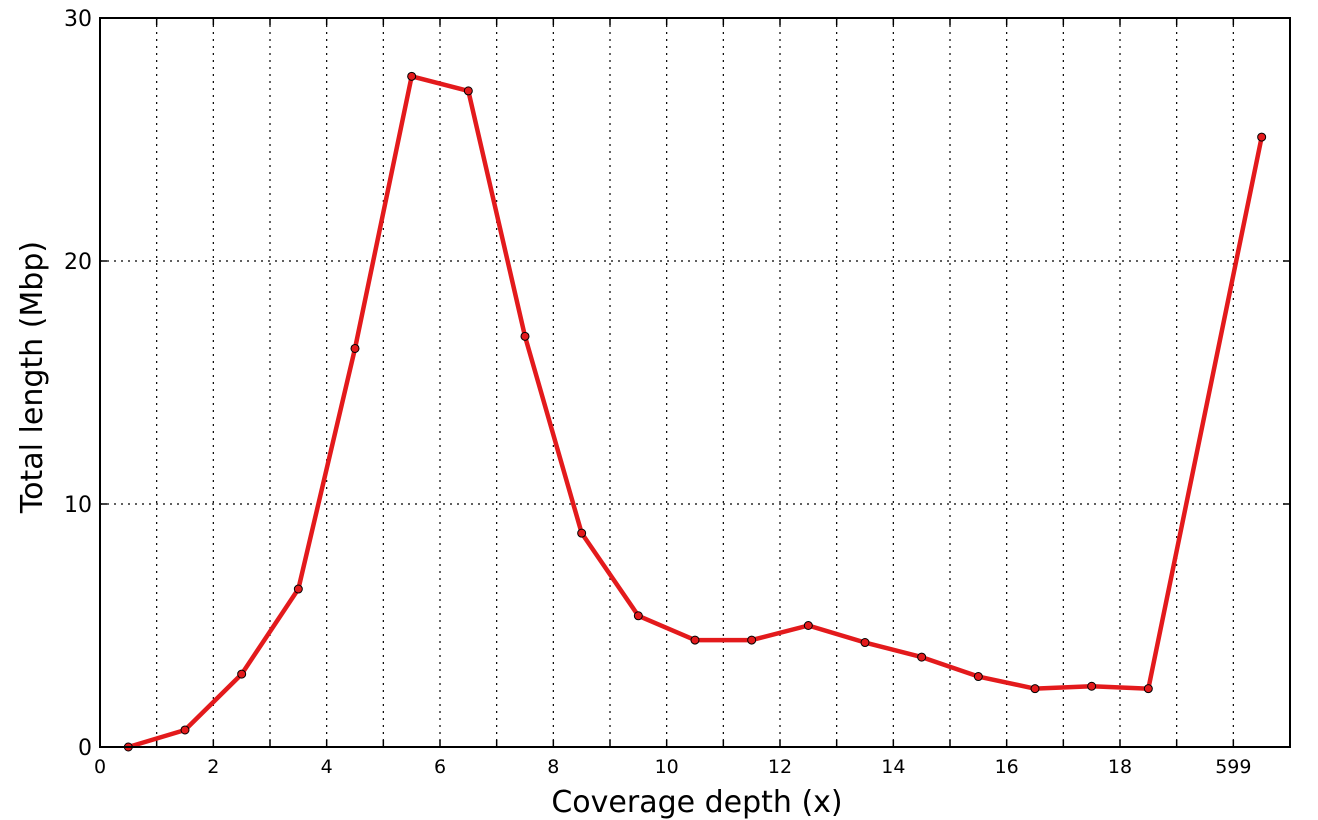 The width and height of the screenshot is (1318, 820). Describe the element at coordinates (1007, 767) in the screenshot. I see `x-tick-label: 16` at that location.